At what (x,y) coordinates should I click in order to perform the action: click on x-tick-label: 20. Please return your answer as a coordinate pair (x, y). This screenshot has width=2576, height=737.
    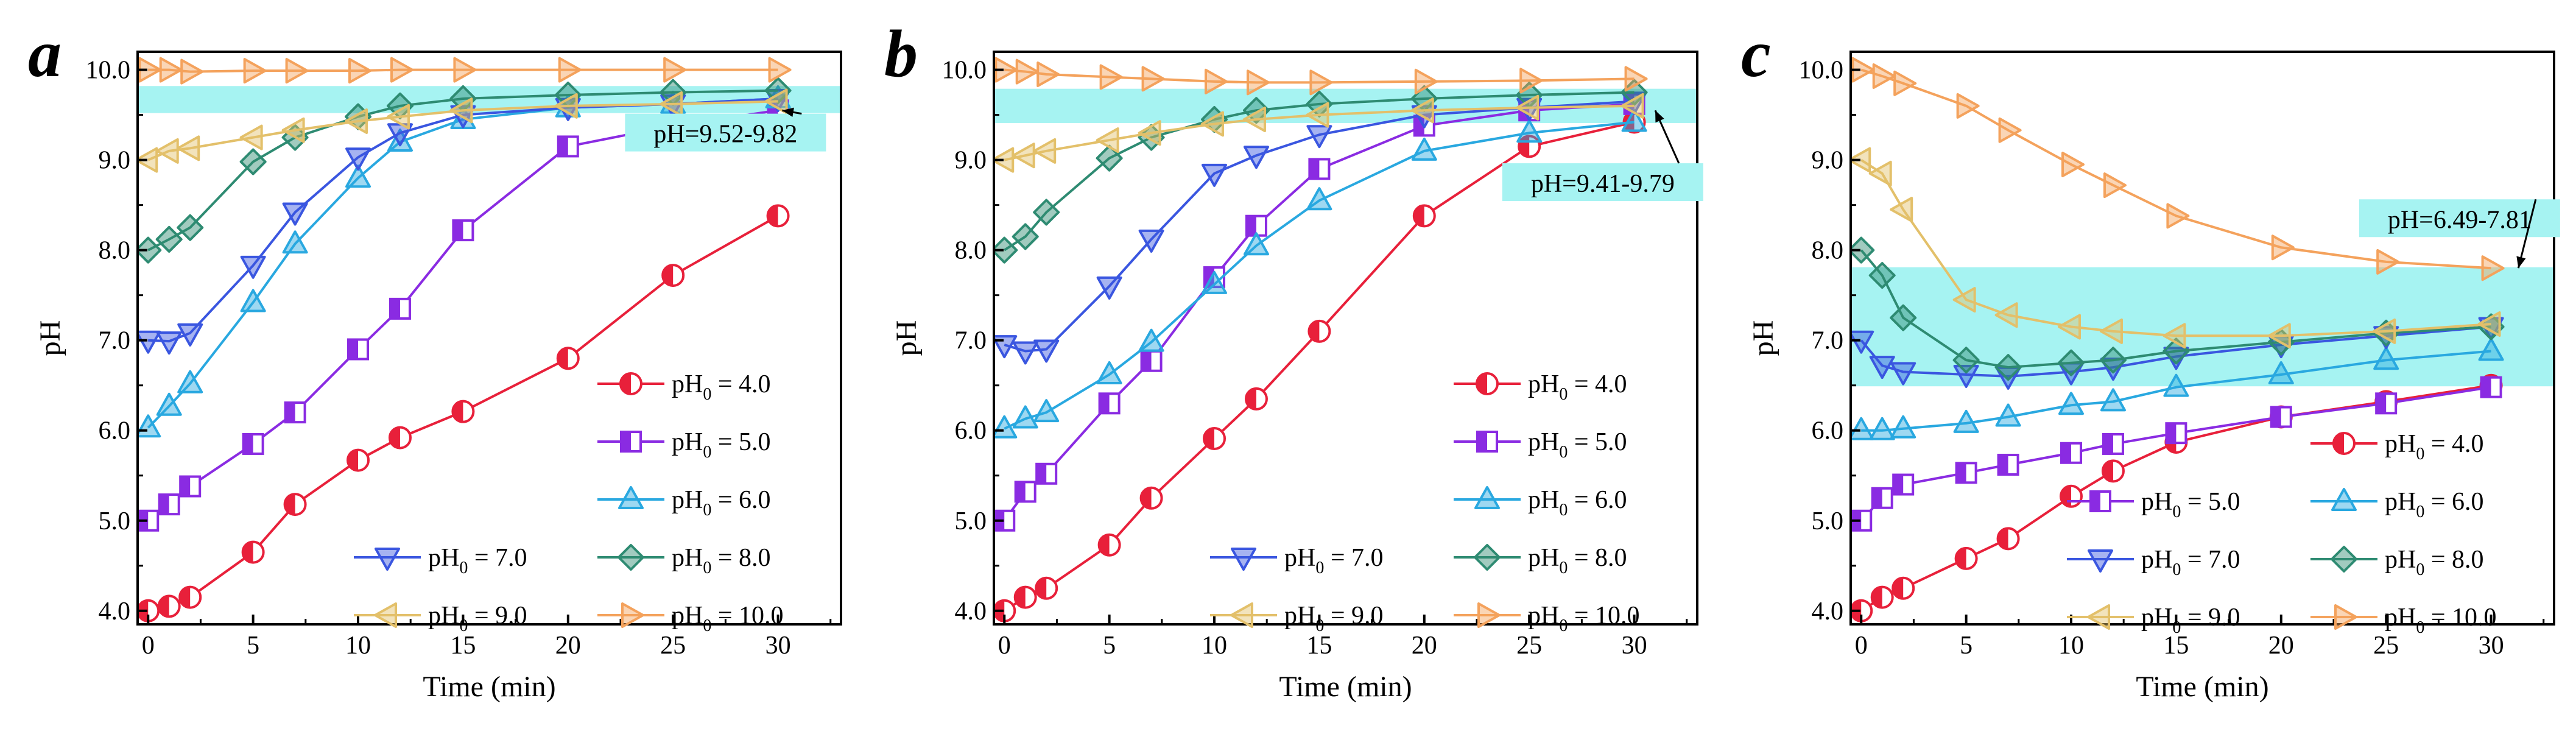
    Looking at the image, I should click on (1424, 646).